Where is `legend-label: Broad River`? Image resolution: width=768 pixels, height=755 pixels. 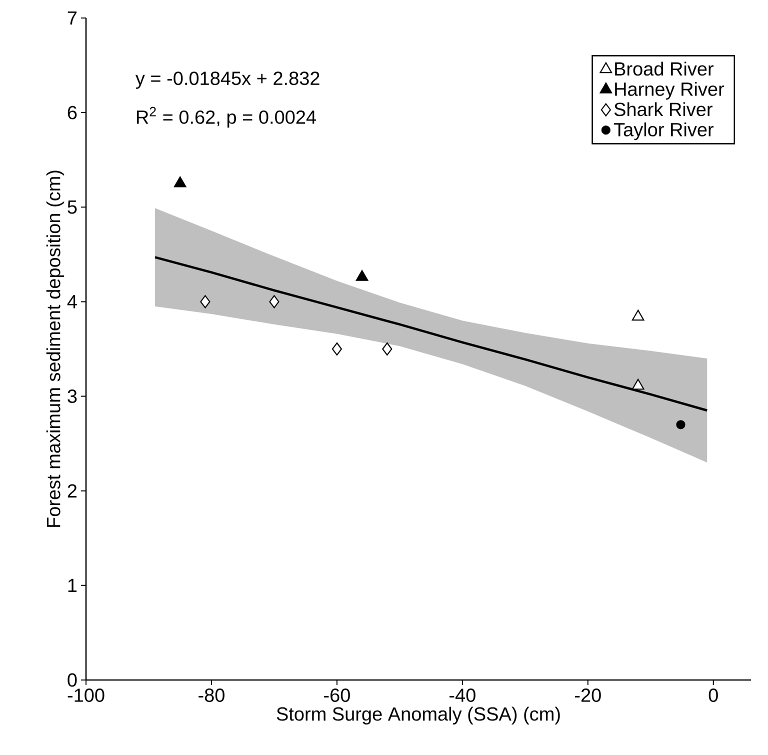
legend-label: Broad River is located at coordinates (664, 69).